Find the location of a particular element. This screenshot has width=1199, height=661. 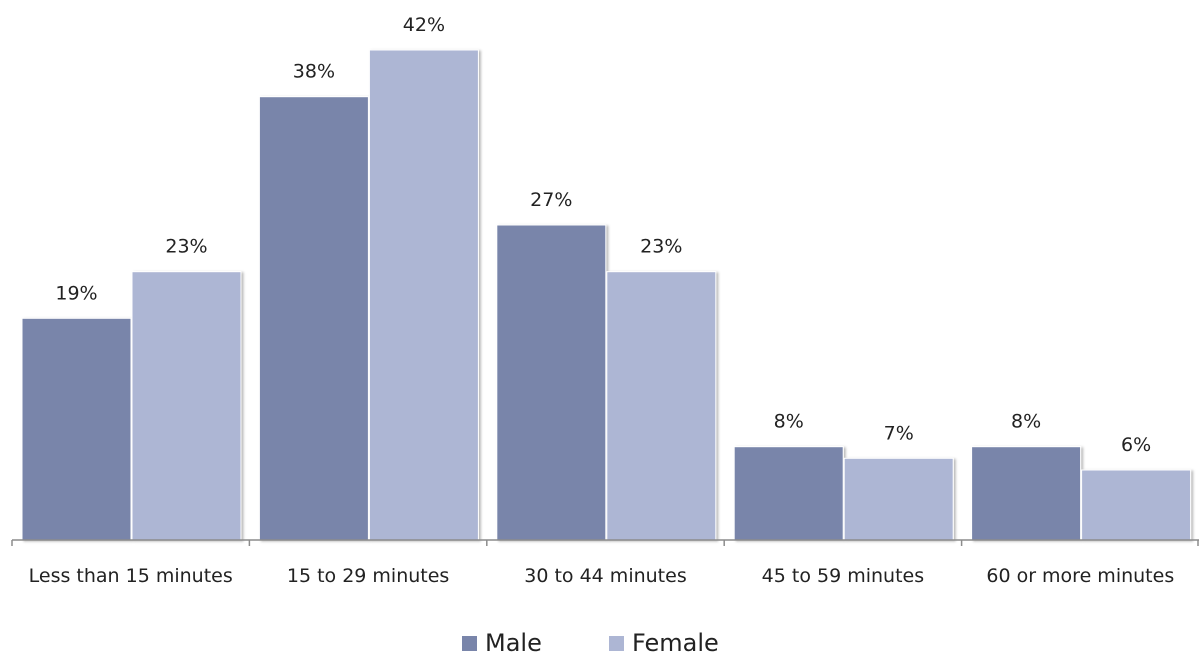

data-label-female-less-than-15-minutes: 23% is located at coordinates (186, 247).